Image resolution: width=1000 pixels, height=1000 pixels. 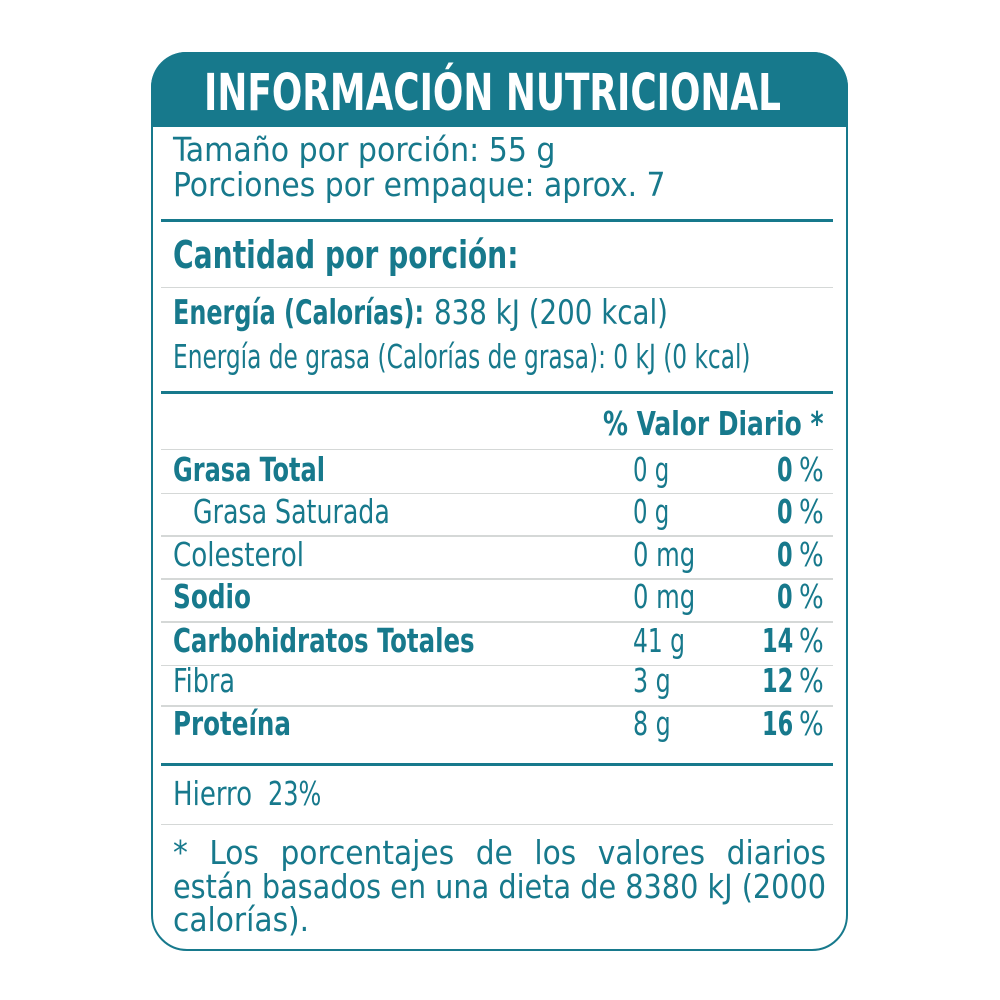 I want to click on iron-line: Hierro 23%, so click(x=247, y=793).